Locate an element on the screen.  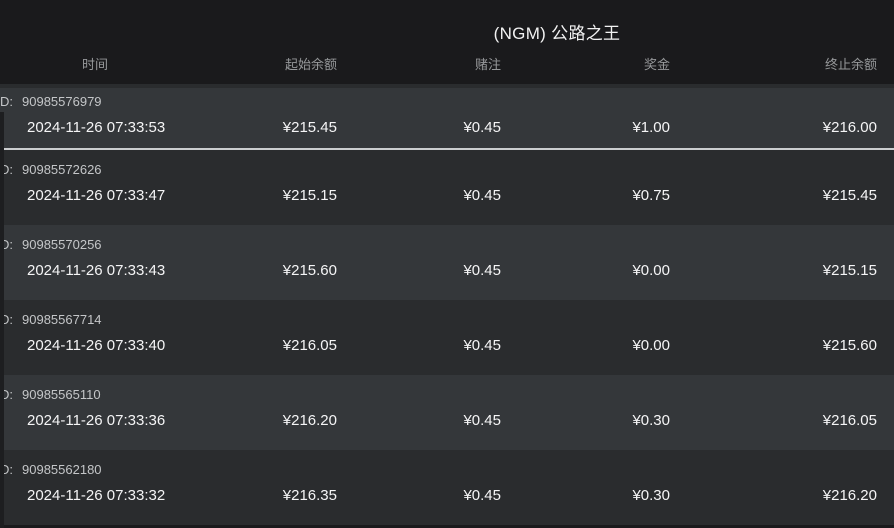
row-id-value: 90985572626 is located at coordinates (62, 169).